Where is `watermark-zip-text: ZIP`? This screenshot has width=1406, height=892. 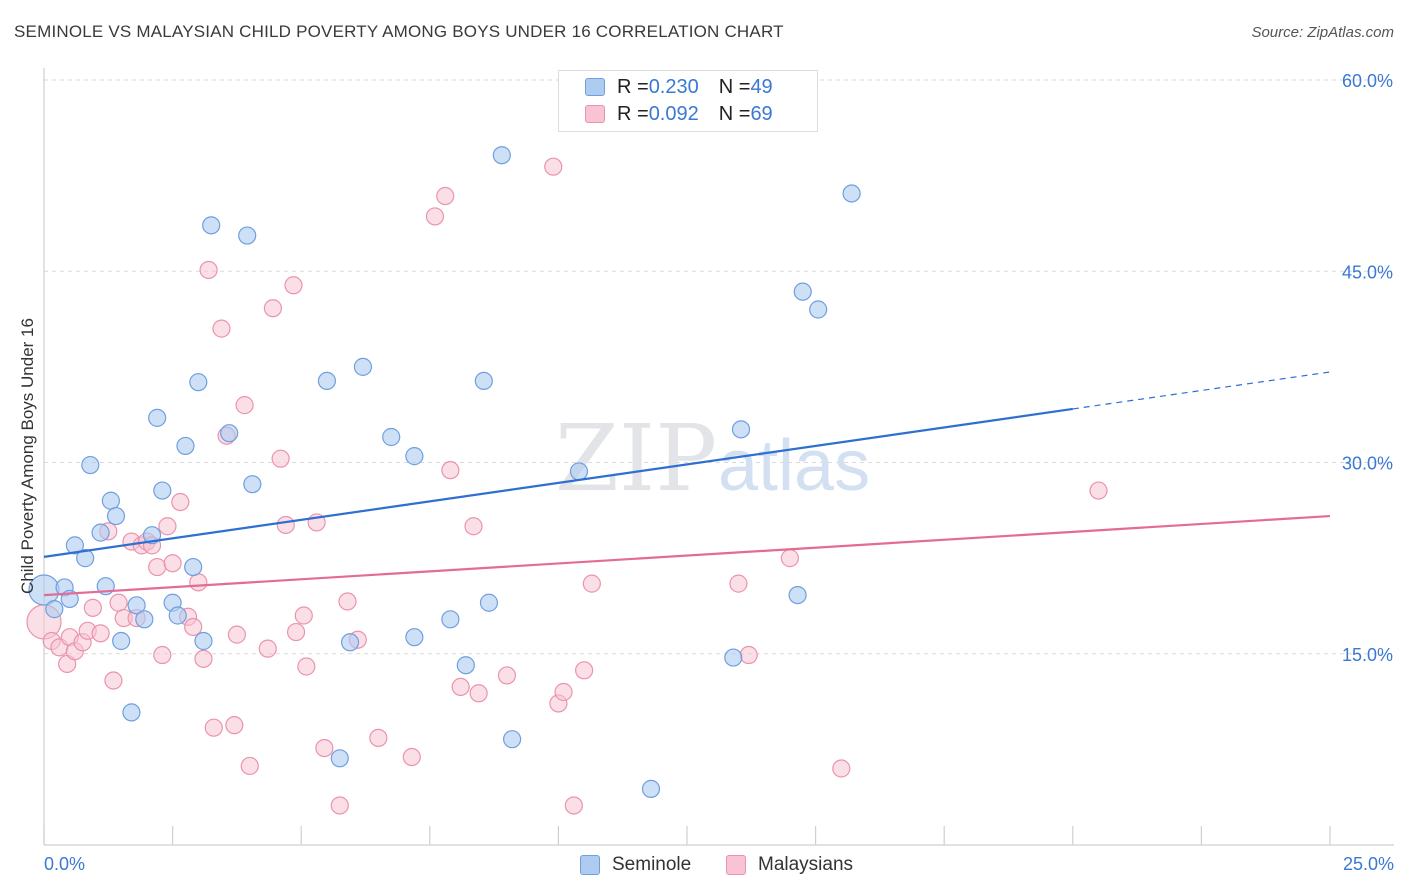 watermark-zip-text: ZIP is located at coordinates (636, 458).